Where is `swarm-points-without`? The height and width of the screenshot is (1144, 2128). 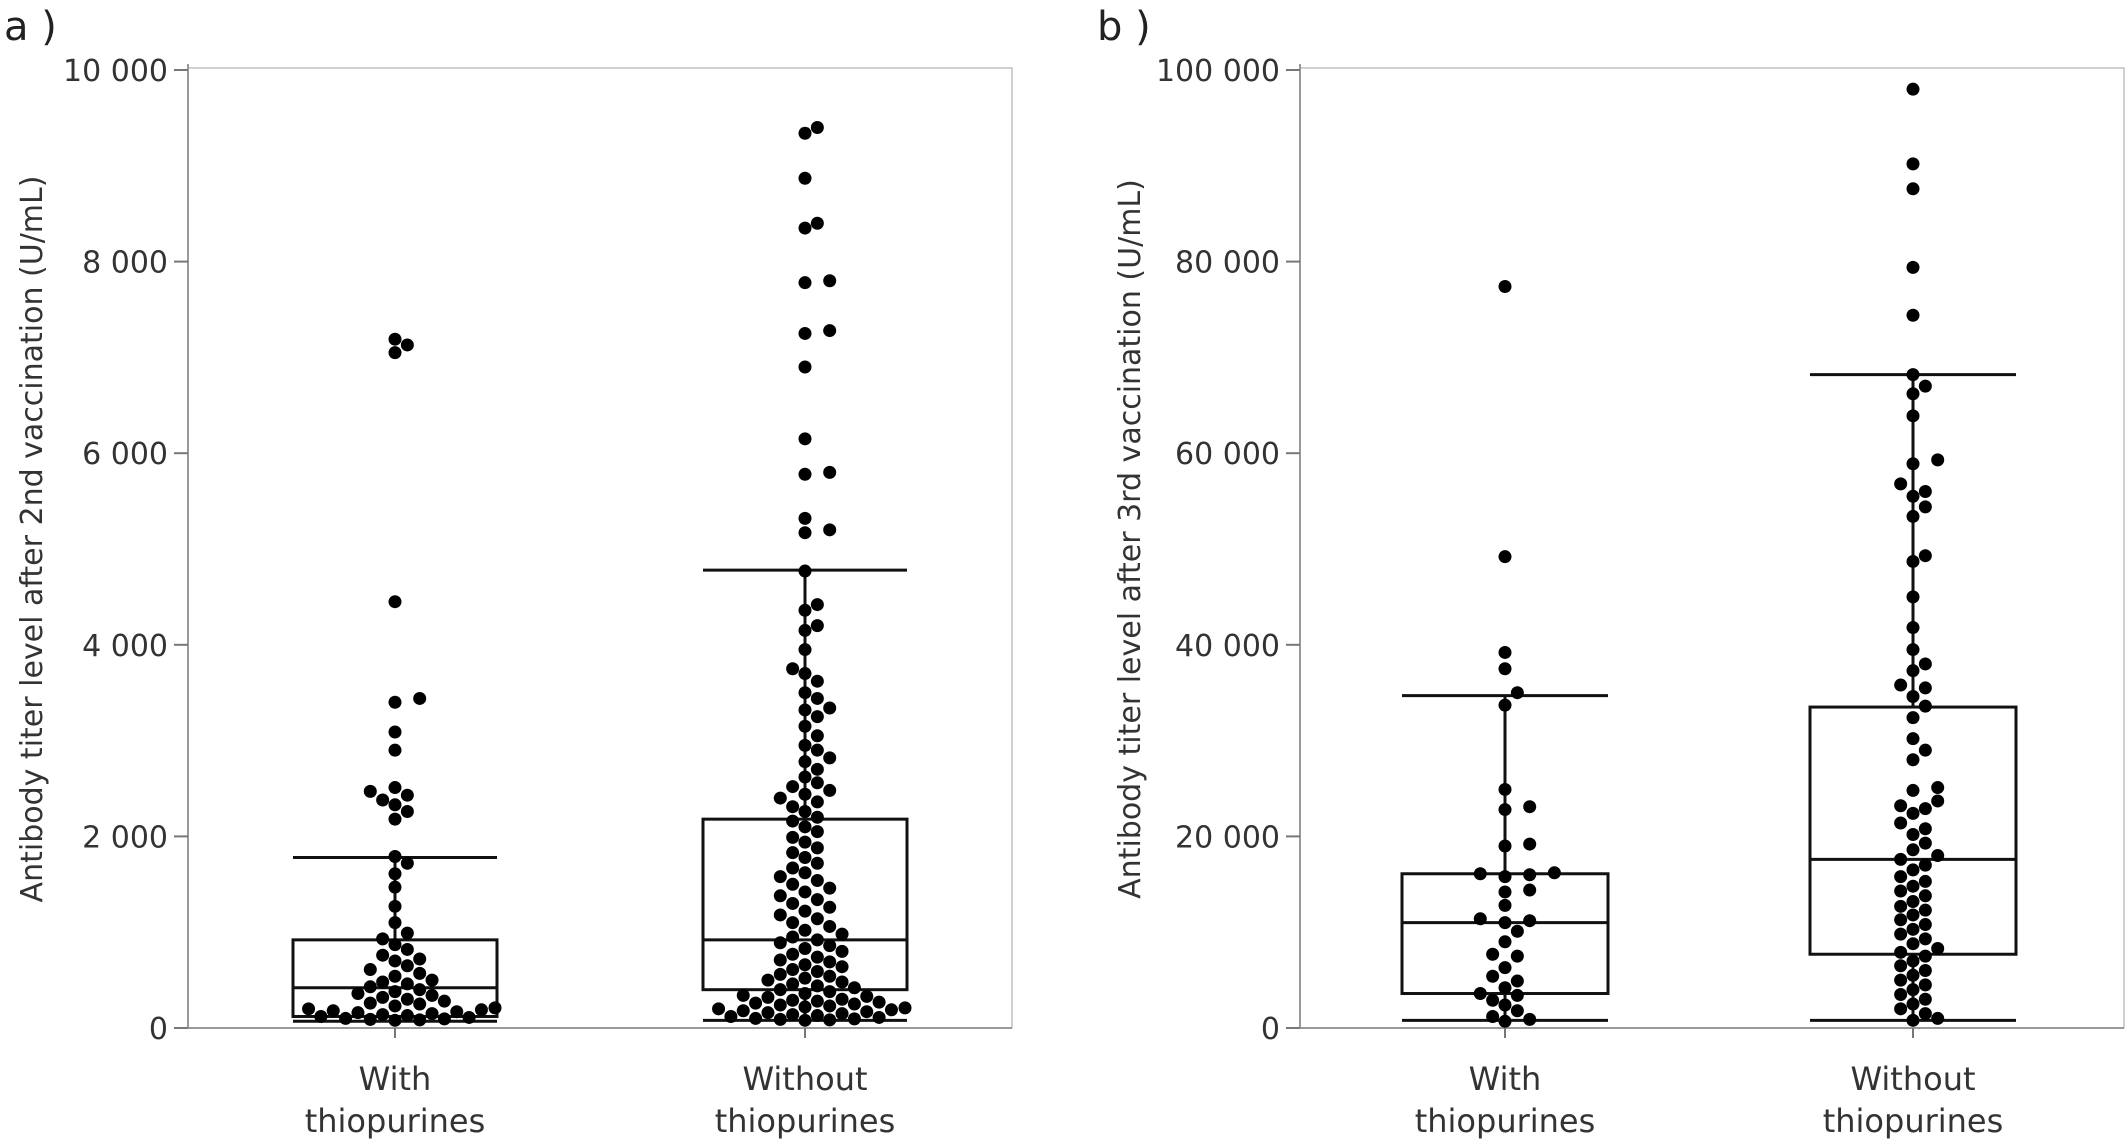
swarm-points-without is located at coordinates (1919, 554).